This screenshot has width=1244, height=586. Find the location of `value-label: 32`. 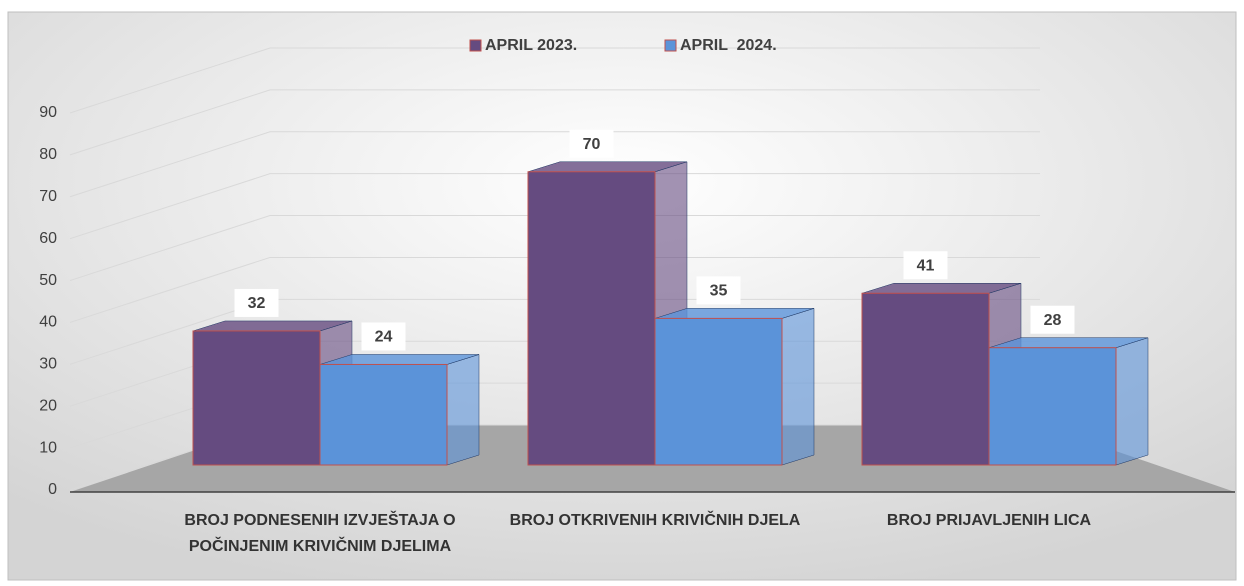

value-label: 32 is located at coordinates (257, 303).